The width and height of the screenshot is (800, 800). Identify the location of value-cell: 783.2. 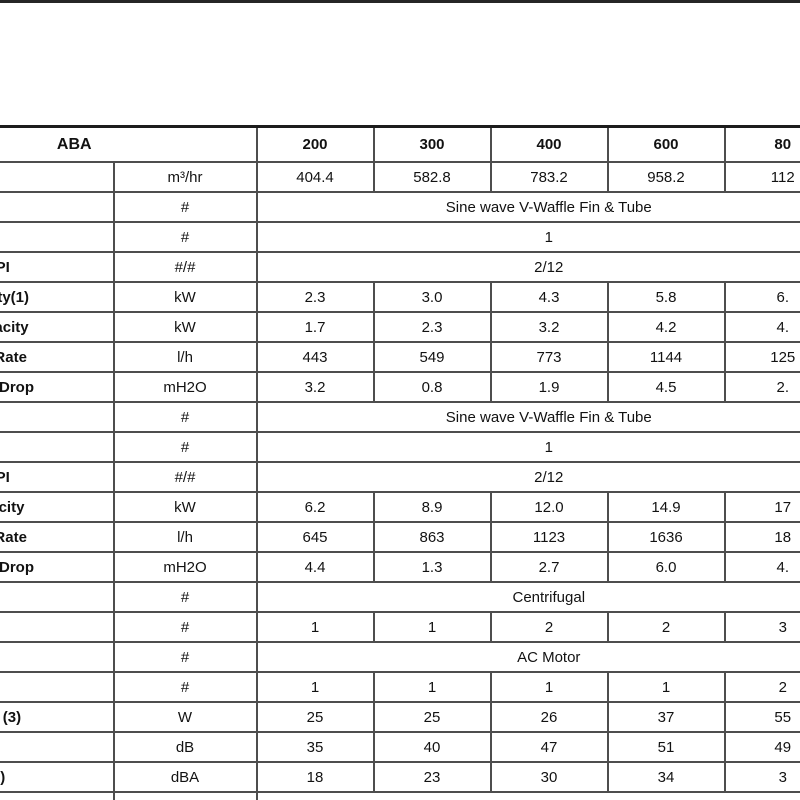
(549, 177).